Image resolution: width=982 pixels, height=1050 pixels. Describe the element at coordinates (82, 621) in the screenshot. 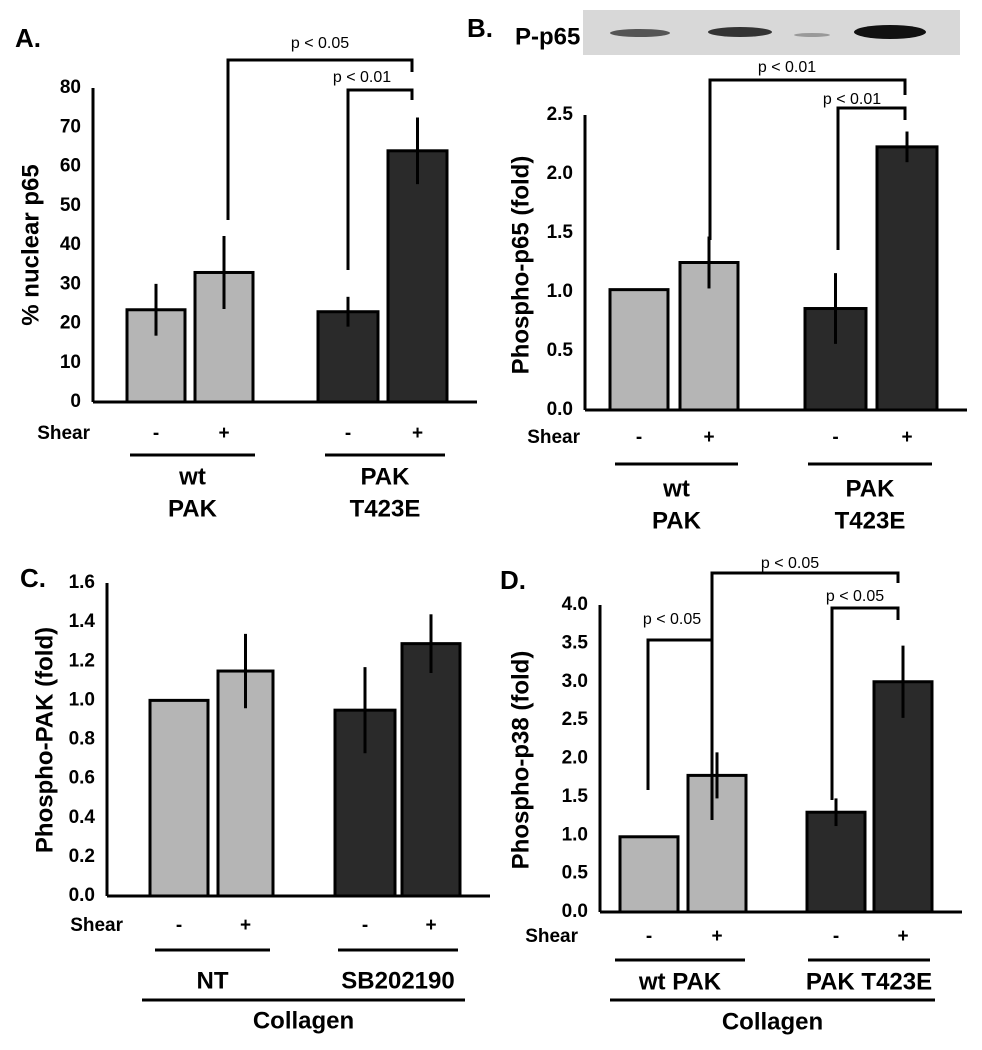

I see `y-tick-label: 1.4` at that location.